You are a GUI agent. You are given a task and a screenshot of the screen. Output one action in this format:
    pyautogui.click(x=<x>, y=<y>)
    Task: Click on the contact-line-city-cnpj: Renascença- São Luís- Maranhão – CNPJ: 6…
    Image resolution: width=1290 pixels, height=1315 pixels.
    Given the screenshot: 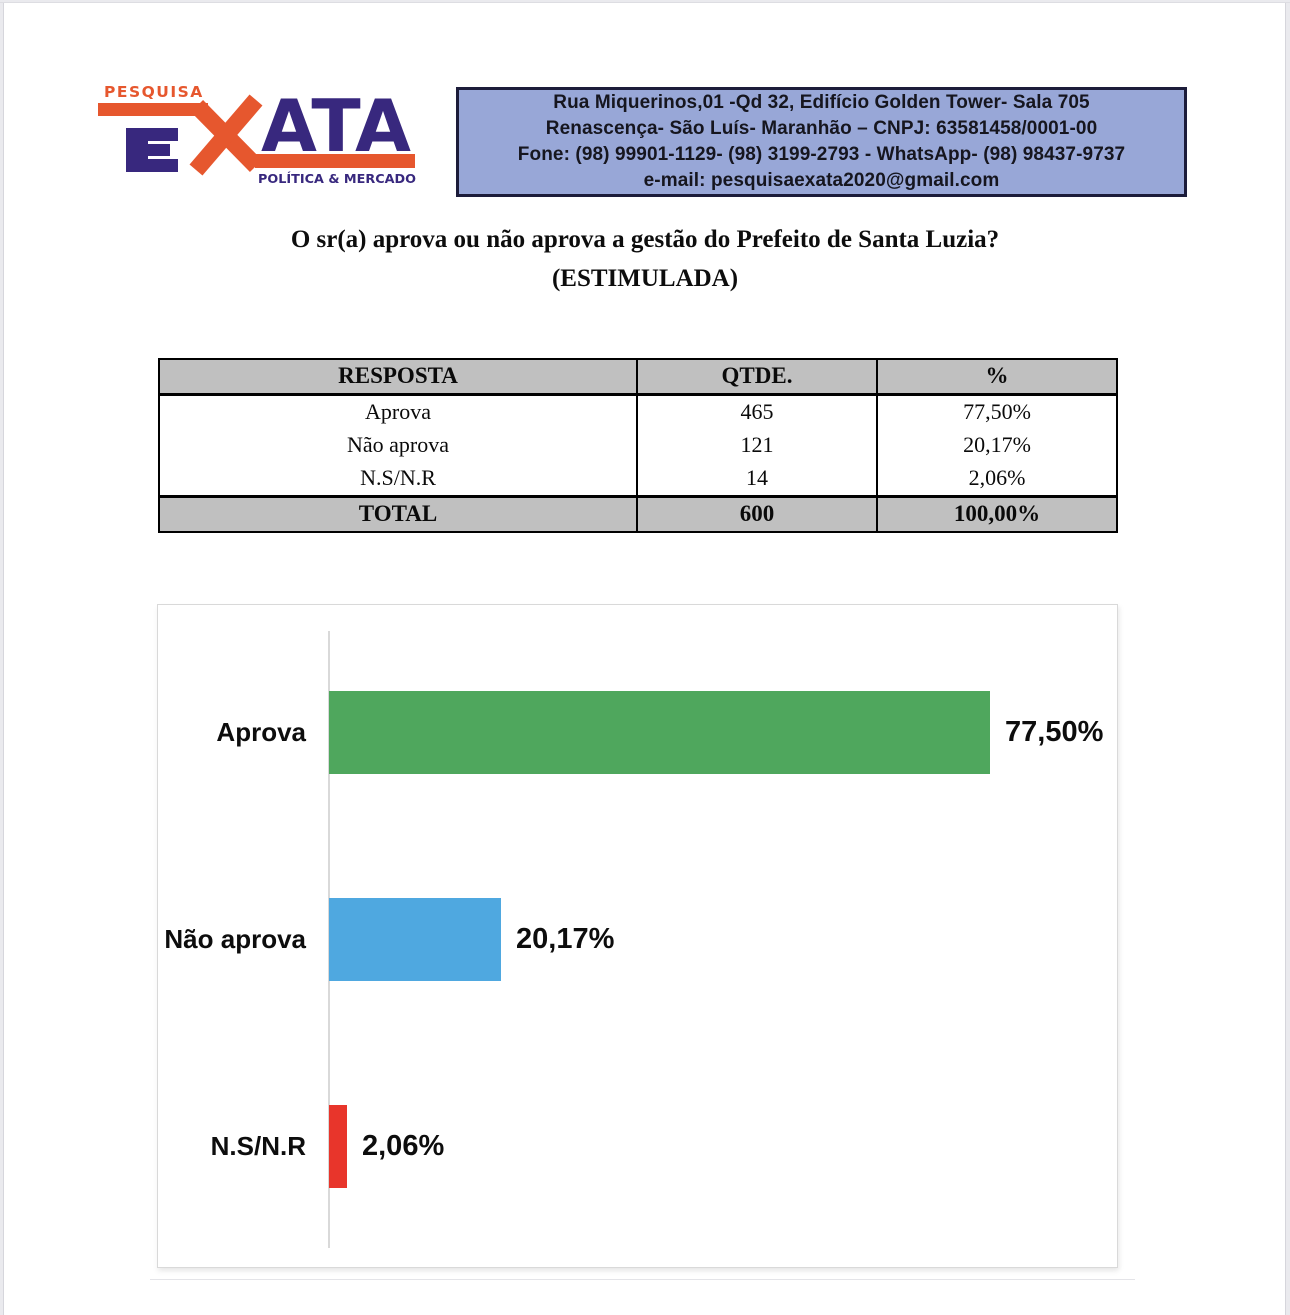 What is the action you would take?
    pyautogui.click(x=821, y=128)
    